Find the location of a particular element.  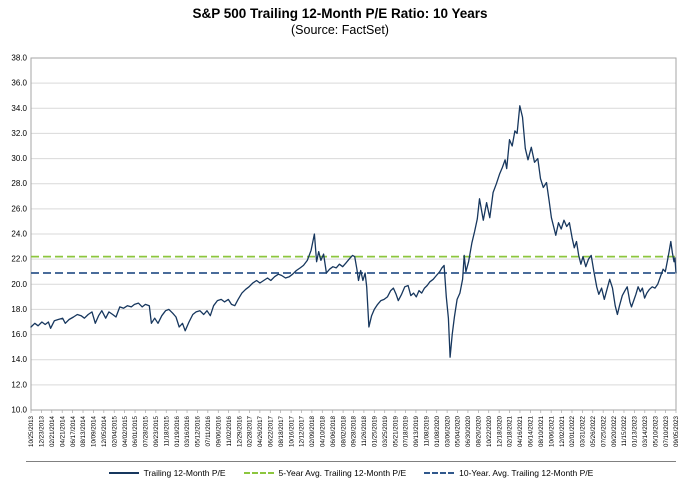

svg-text: 08/18/2017 is located at coordinates (281, 431).